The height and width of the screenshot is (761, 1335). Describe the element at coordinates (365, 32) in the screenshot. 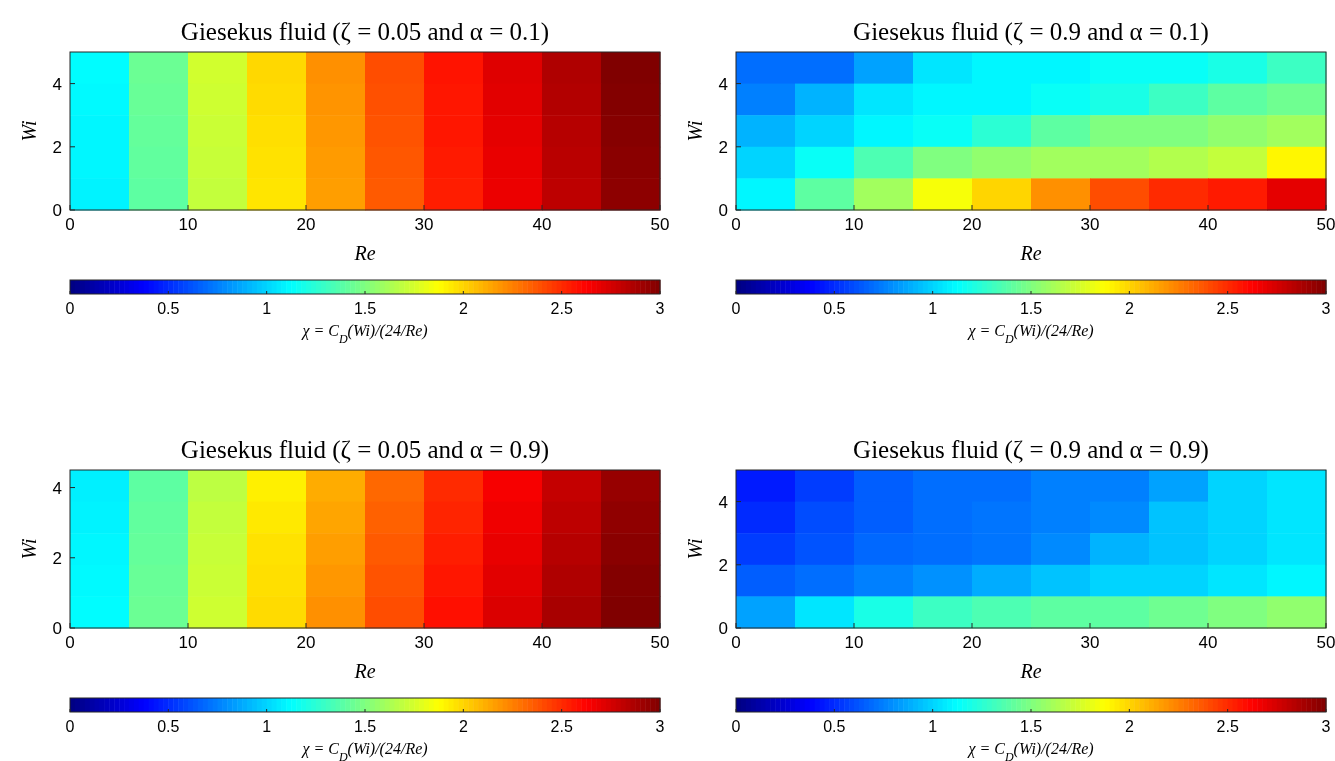

I see `chart-title: Giesekus fluid (ζ = 0.05 and α = 0.1)` at that location.